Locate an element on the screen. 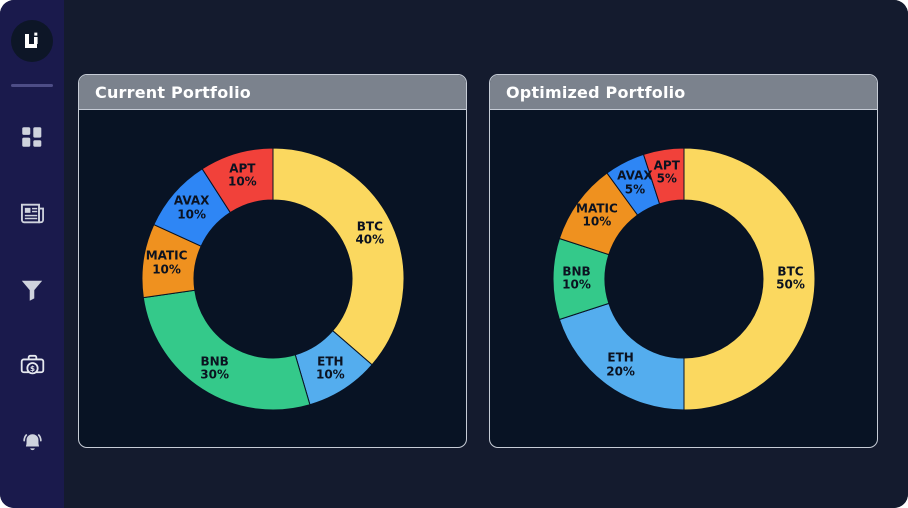 This screenshot has width=908, height=508. news-icon is located at coordinates (32, 213).